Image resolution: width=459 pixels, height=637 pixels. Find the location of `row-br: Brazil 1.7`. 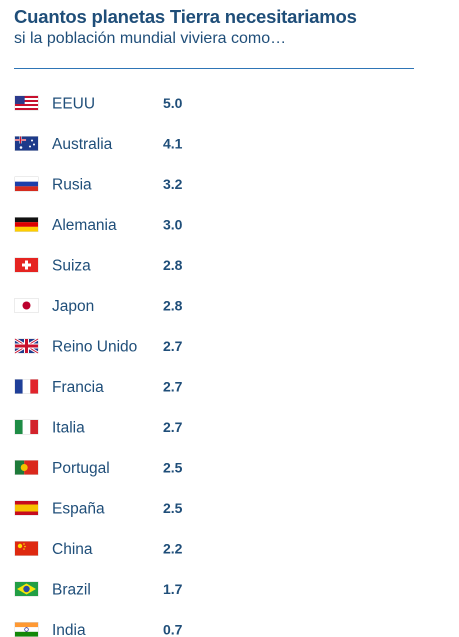

row-br: Brazil 1.7 is located at coordinates (131, 589).